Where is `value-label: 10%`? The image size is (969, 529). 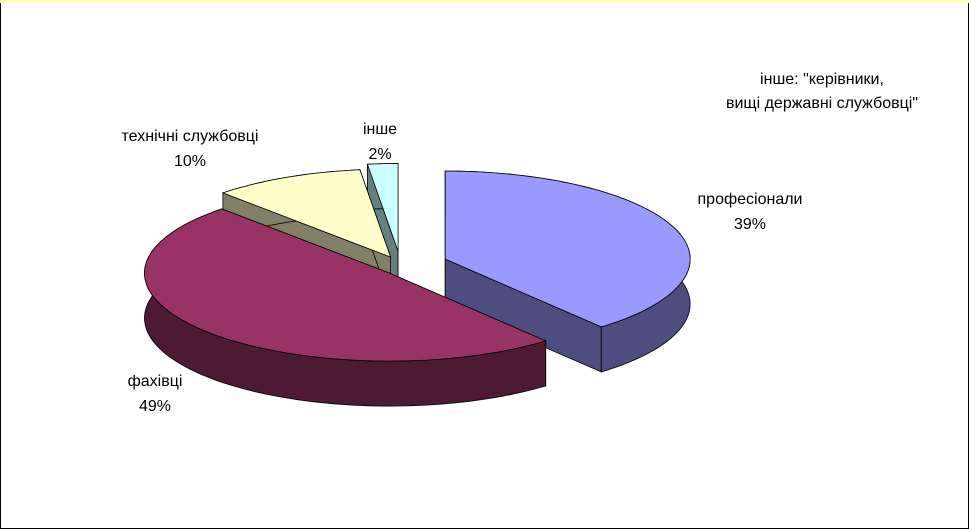
value-label: 10% is located at coordinates (190, 161).